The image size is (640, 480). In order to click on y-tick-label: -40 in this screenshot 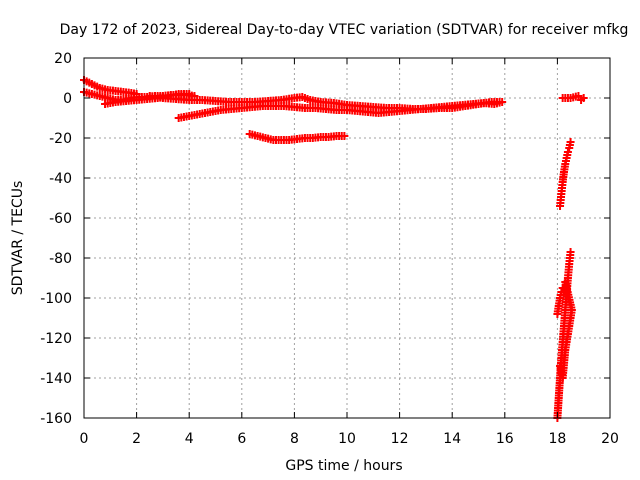, I will do `click(60, 179)`.